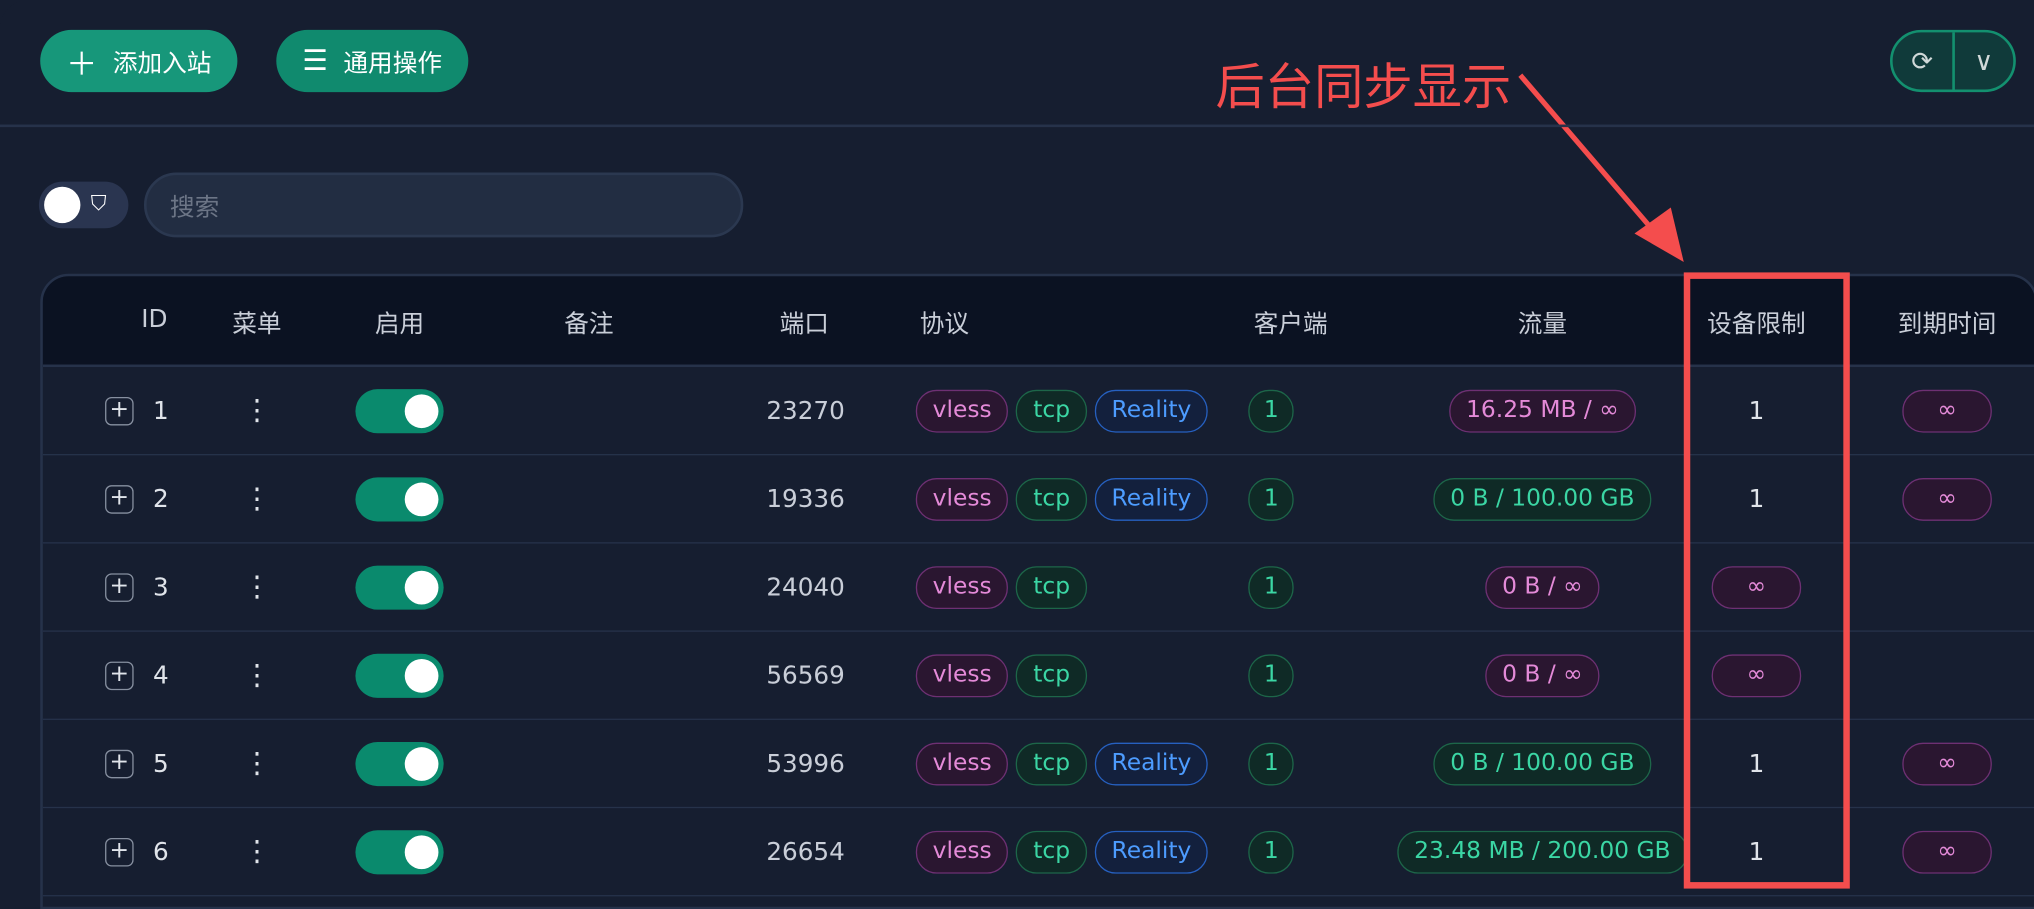  I want to click on row-port: 26654, so click(805, 851).